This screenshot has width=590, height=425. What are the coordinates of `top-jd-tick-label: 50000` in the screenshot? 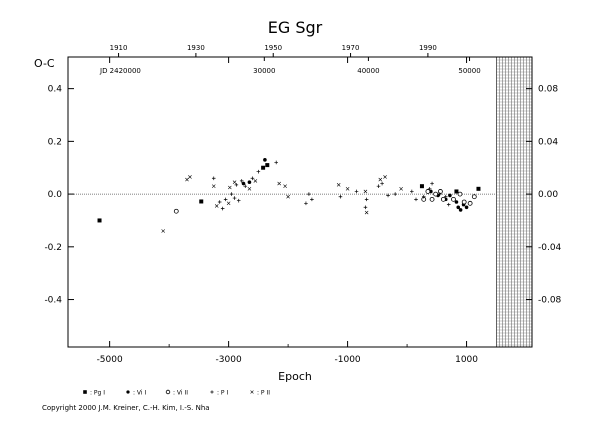 It's located at (469, 71).